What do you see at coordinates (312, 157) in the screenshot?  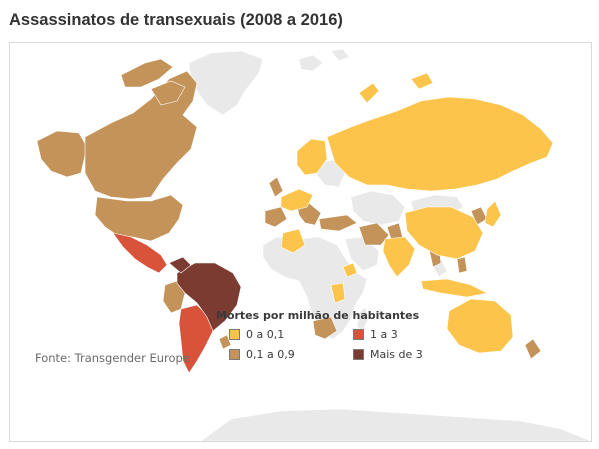 I see `region-scandinavia` at bounding box center [312, 157].